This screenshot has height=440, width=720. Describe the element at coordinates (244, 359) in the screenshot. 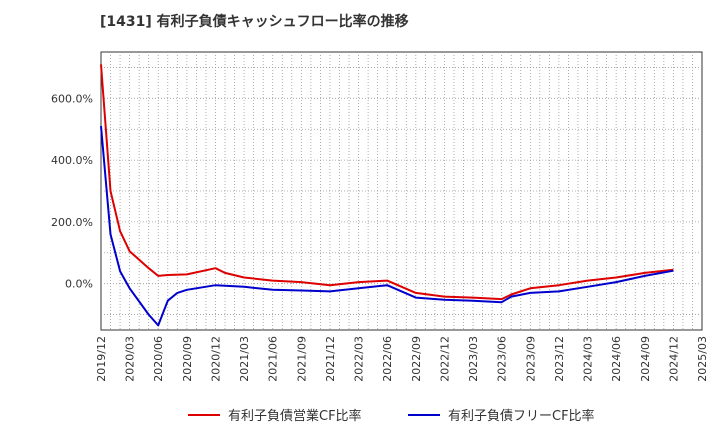

I see `x-tick-label: 2021/03` at that location.